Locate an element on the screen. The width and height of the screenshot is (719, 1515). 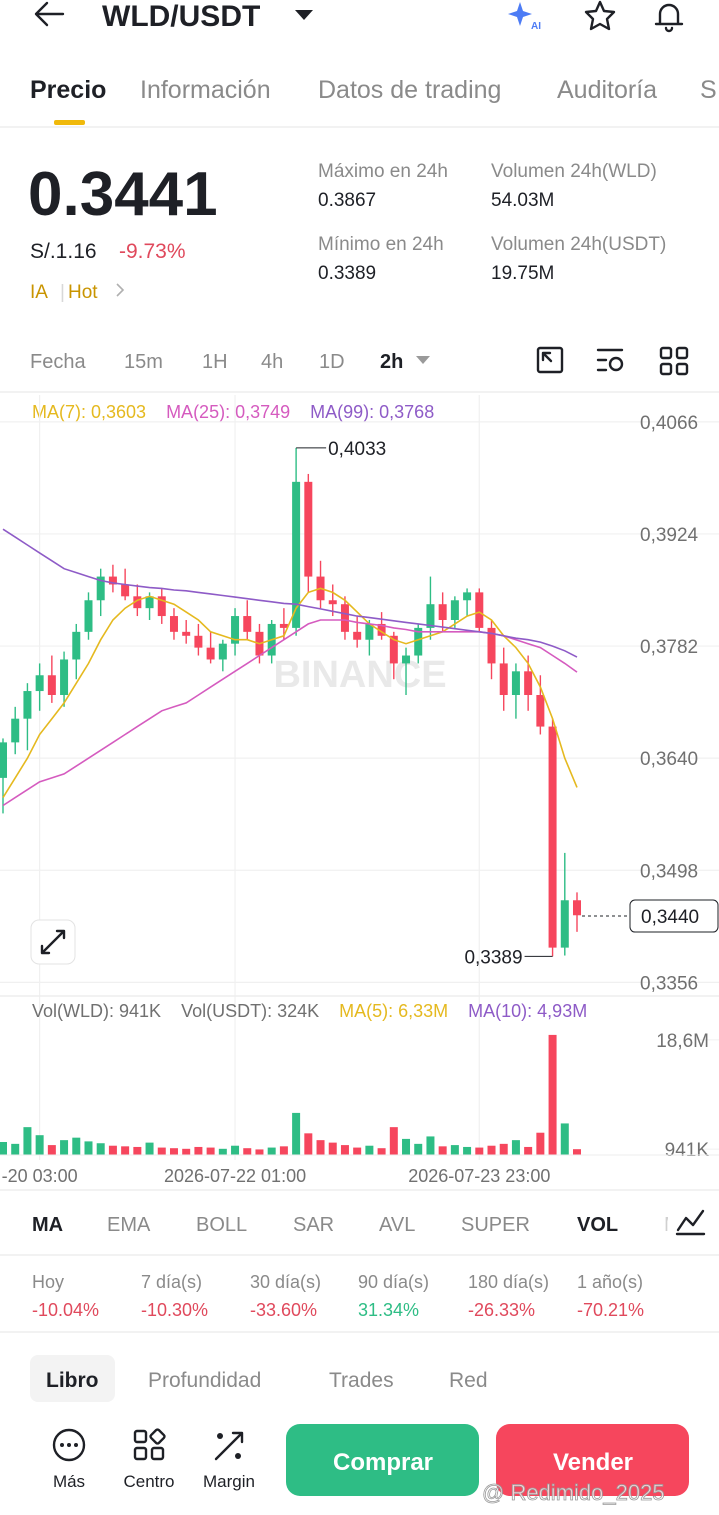
interval: 2h is located at coordinates (391, 362).